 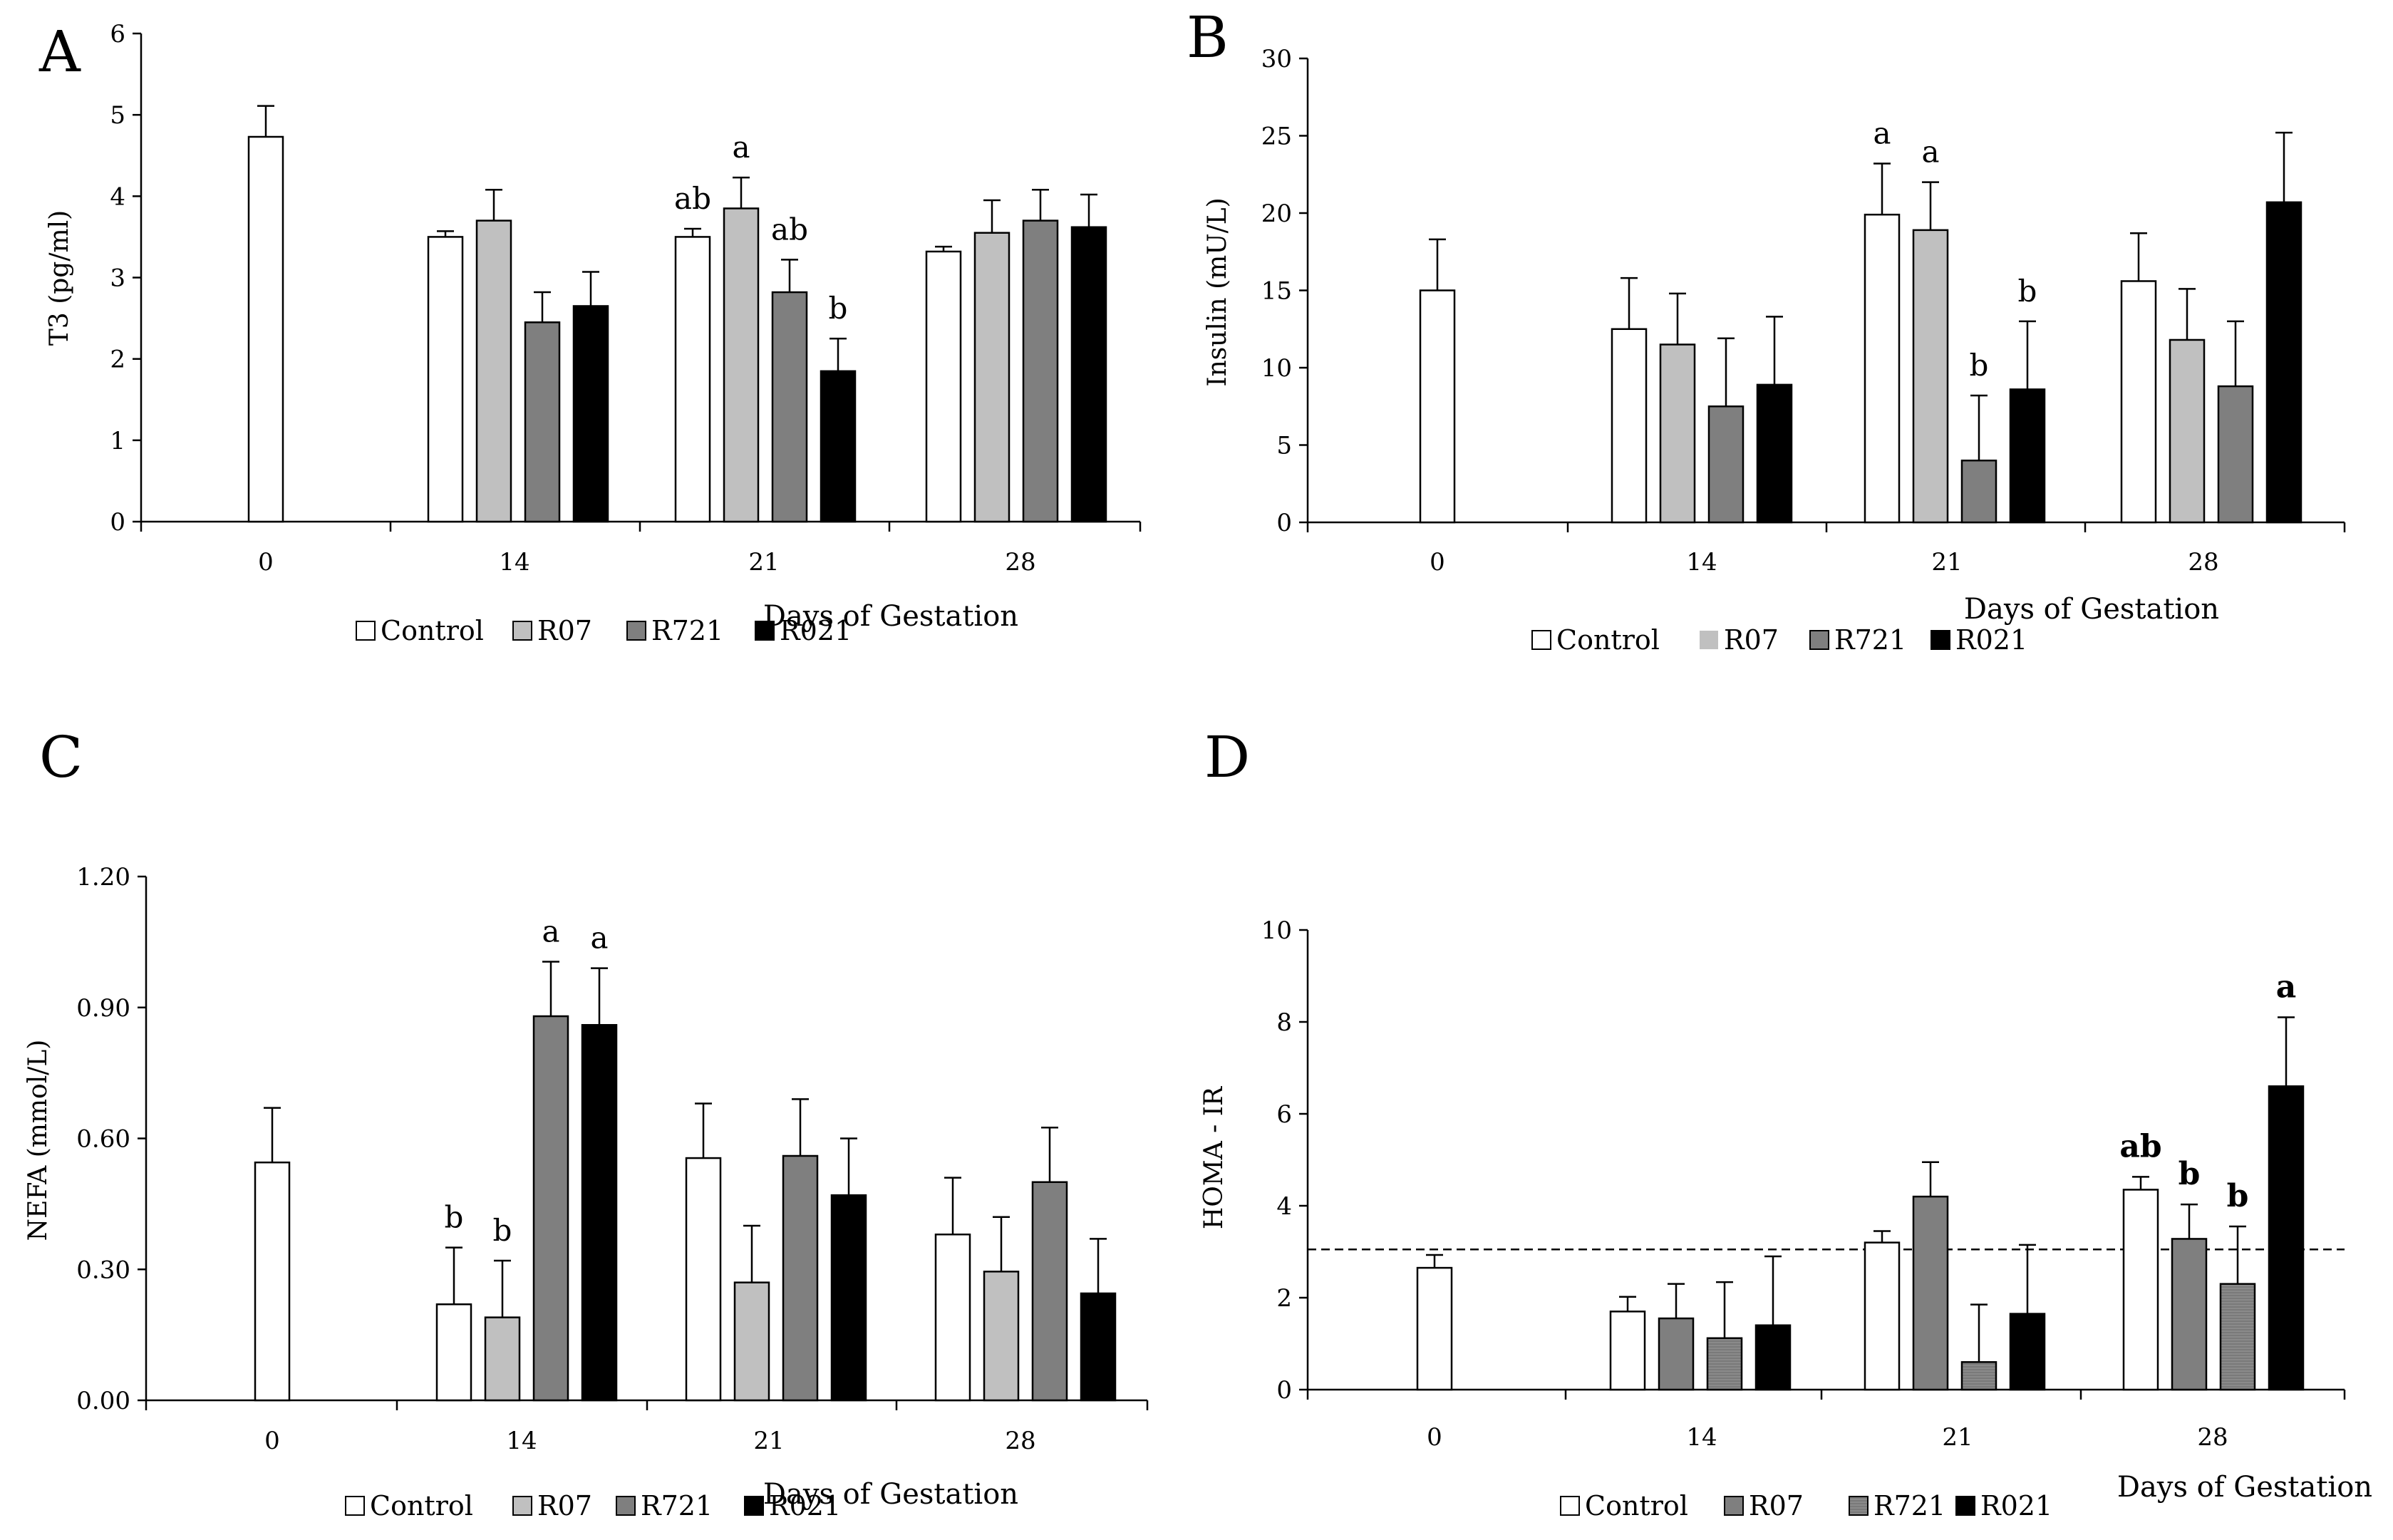 What do you see at coordinates (60, 278) in the screenshot?
I see `y-axis-label: T3 (pg/ml)` at bounding box center [60, 278].